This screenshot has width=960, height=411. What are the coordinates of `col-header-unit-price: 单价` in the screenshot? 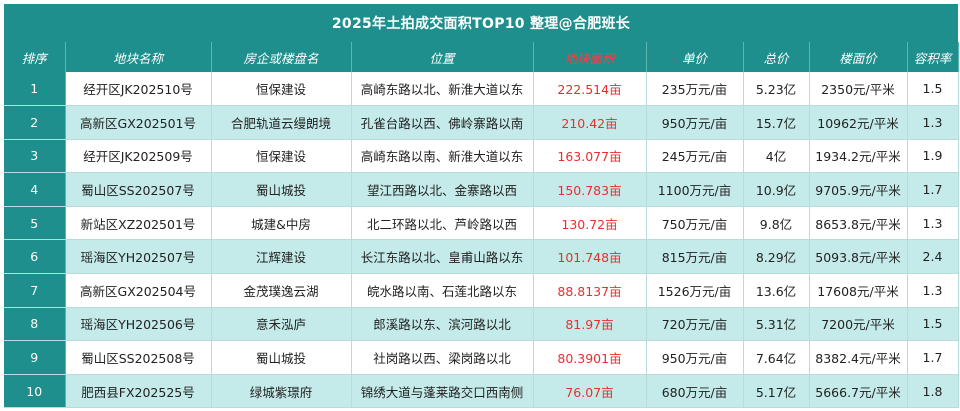 It's located at (695, 57).